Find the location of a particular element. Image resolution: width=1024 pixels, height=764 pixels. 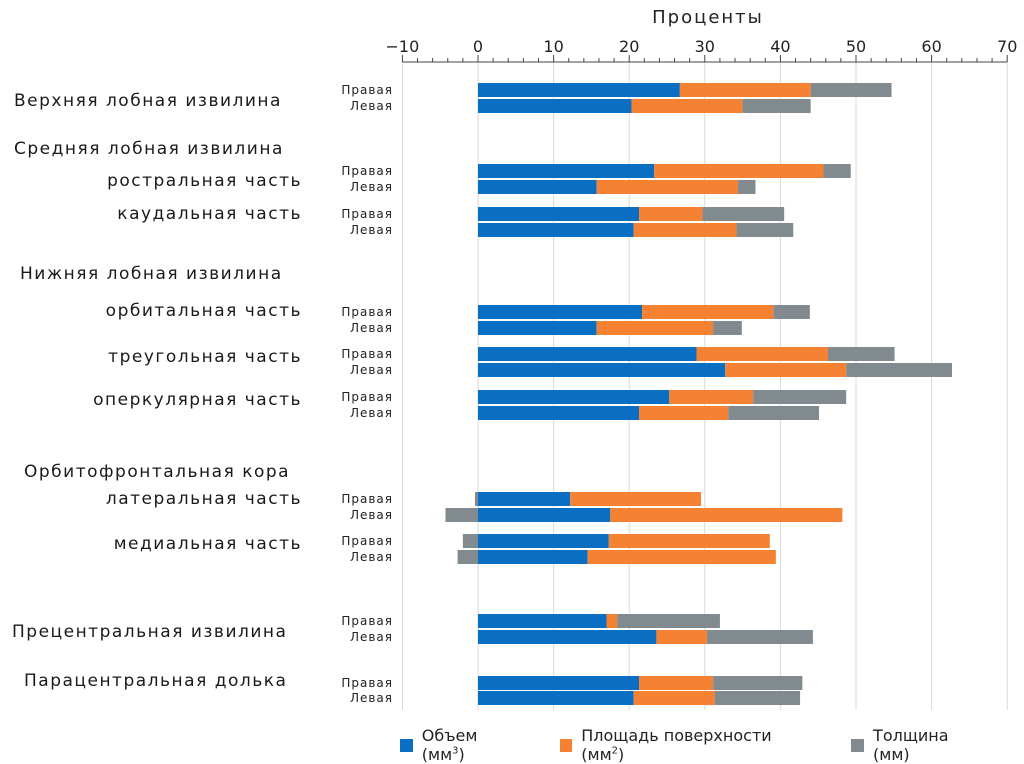

x-tick-label: 60 is located at coordinates (931, 46).